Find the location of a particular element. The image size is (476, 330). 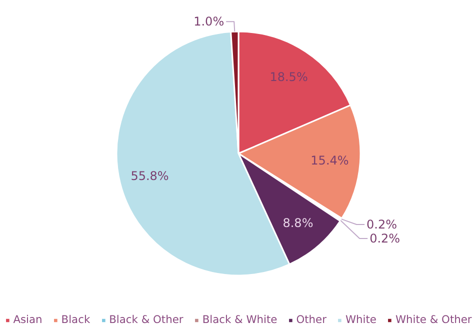

legend-label: Black & Other is located at coordinates (146, 319).